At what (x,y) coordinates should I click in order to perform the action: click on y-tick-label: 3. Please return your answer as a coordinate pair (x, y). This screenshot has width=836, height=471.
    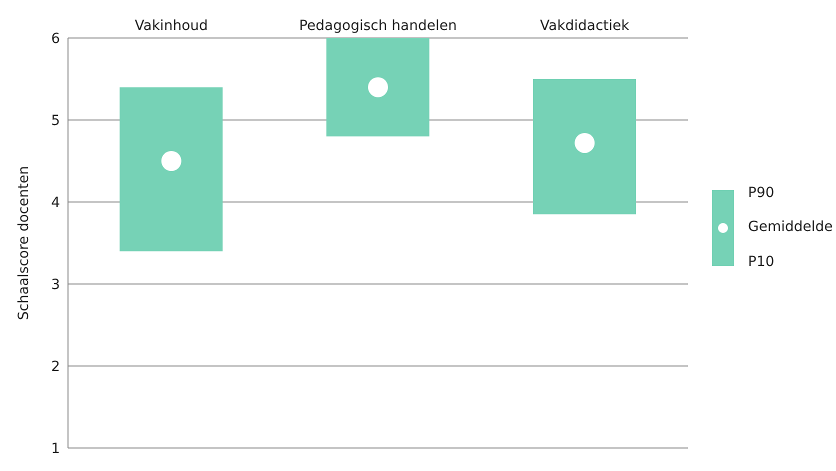
    Looking at the image, I should click on (55, 284).